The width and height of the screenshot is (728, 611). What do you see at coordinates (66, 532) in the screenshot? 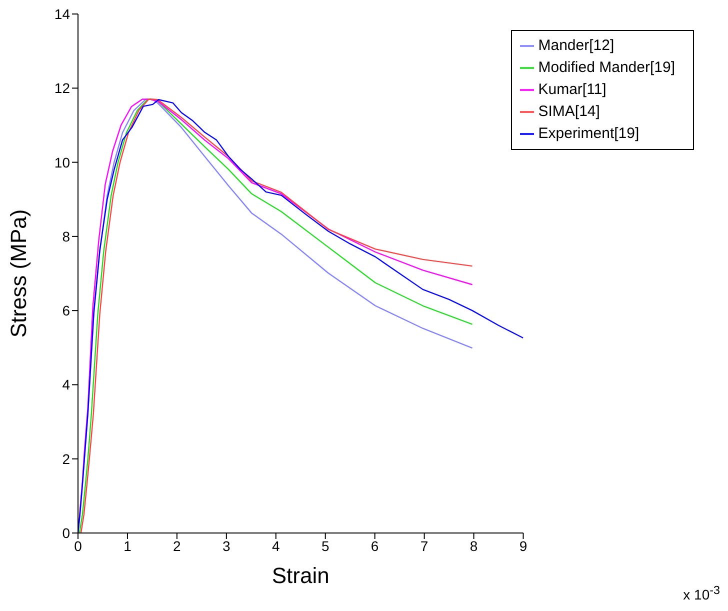
I see `y-tick-label: 0` at bounding box center [66, 532].